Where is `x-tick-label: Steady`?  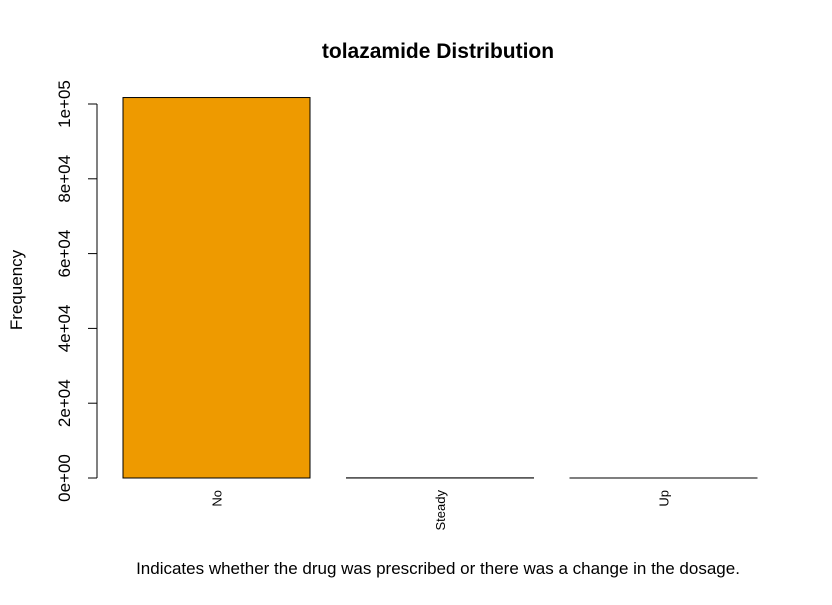 x-tick-label: Steady is located at coordinates (440, 510).